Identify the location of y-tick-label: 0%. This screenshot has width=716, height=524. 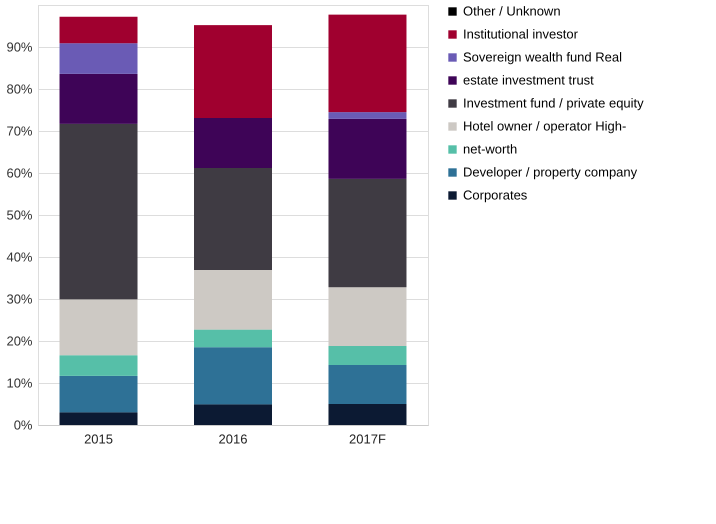
(23, 425).